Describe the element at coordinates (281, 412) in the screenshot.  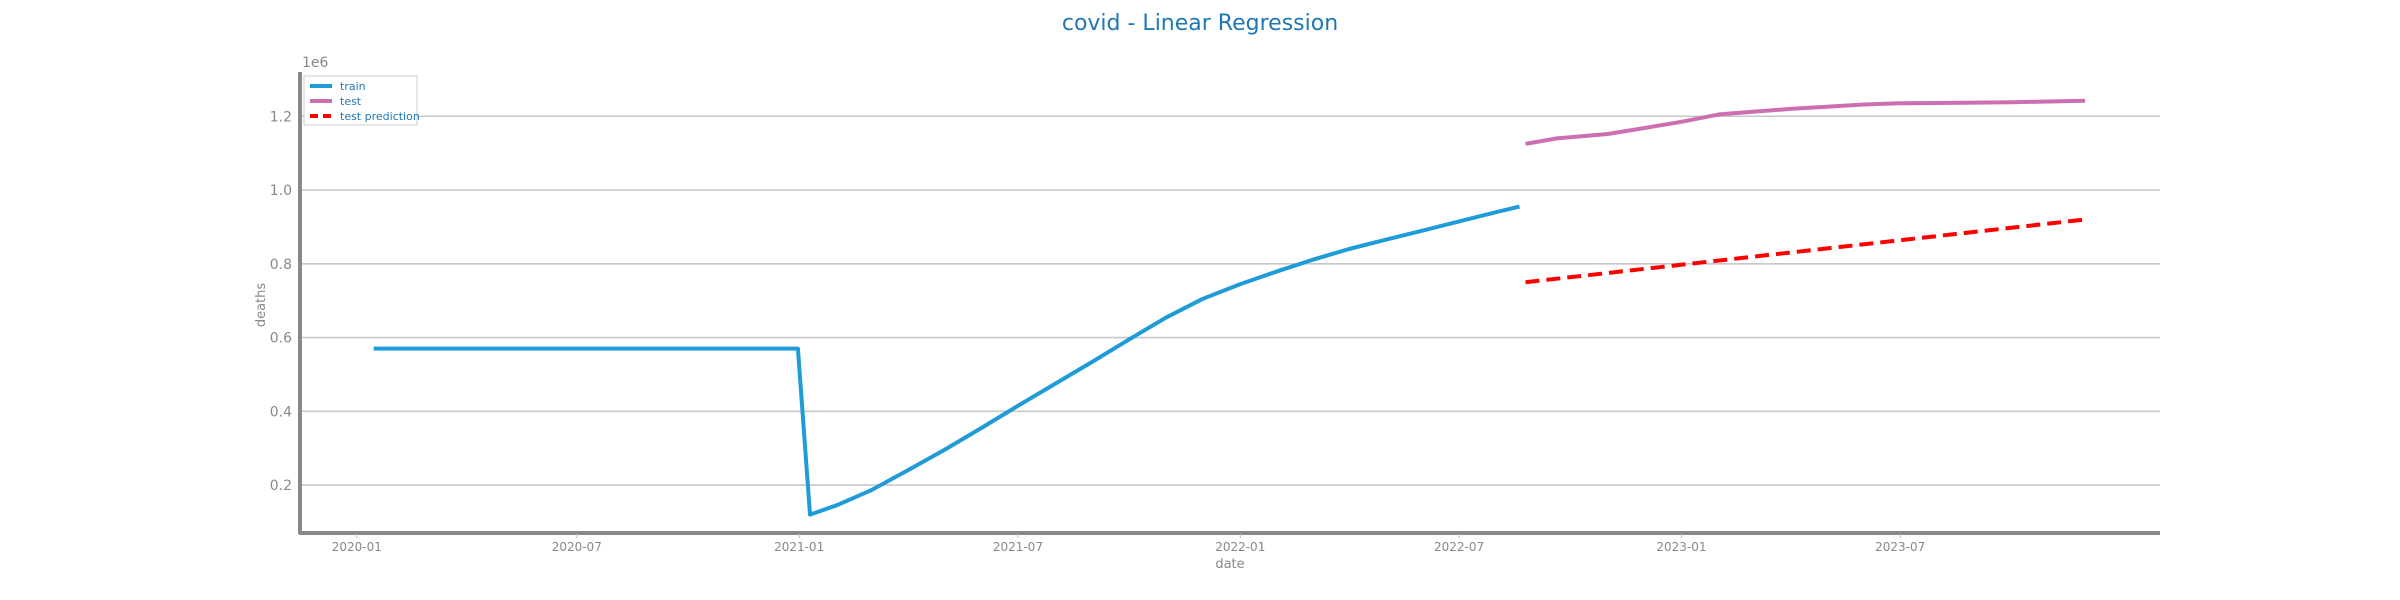
I see `y-tick-label: 0.4` at that location.